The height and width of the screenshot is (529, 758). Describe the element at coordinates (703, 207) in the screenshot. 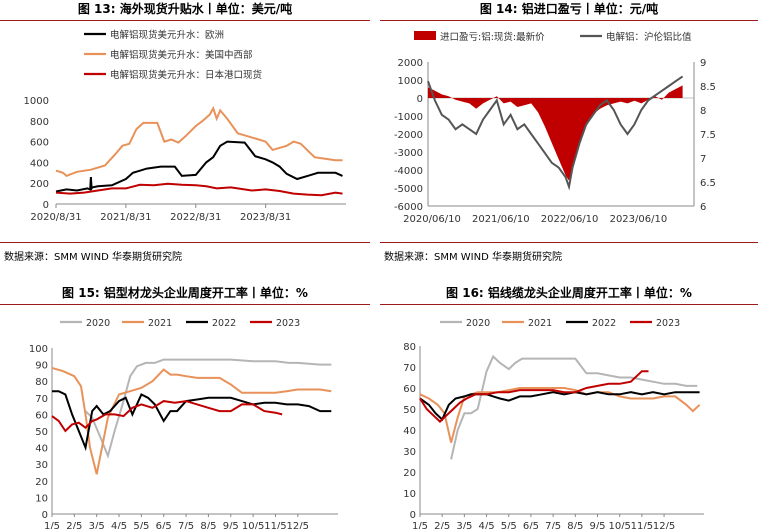

I see `fig14-y2-tick: 6` at that location.